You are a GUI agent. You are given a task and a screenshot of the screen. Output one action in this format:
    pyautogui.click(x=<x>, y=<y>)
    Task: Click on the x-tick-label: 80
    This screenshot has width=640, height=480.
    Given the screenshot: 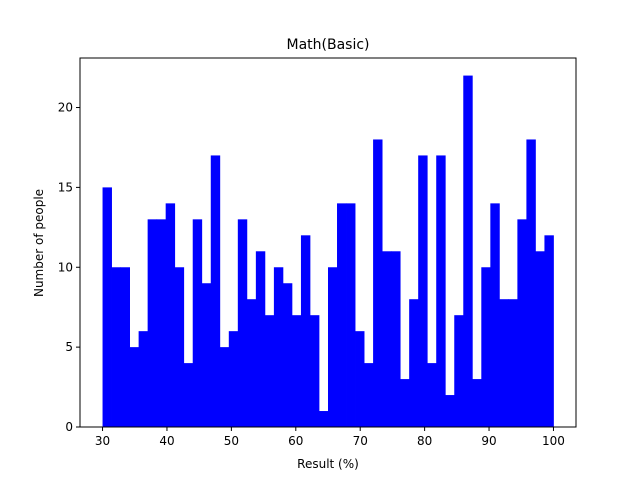 What is the action you would take?
    pyautogui.click(x=424, y=441)
    